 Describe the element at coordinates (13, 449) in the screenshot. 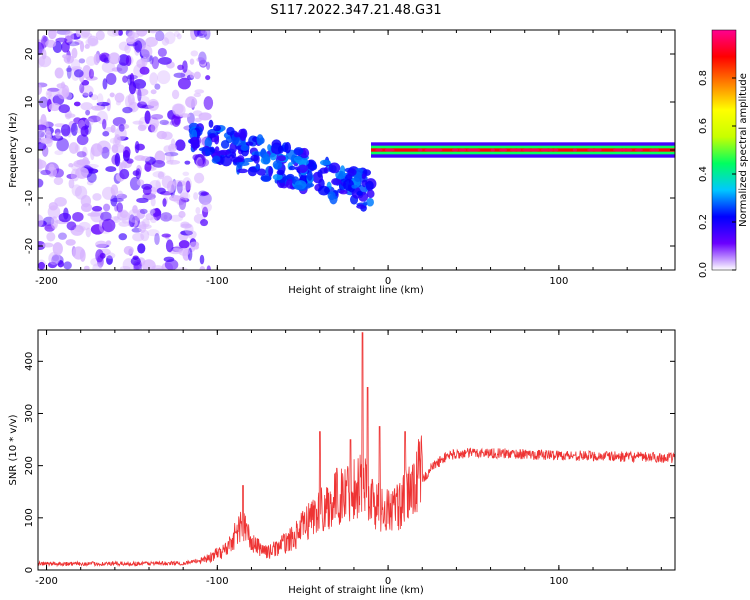

I see `snr-y-label: SNR (10 * v/v)` at that location.